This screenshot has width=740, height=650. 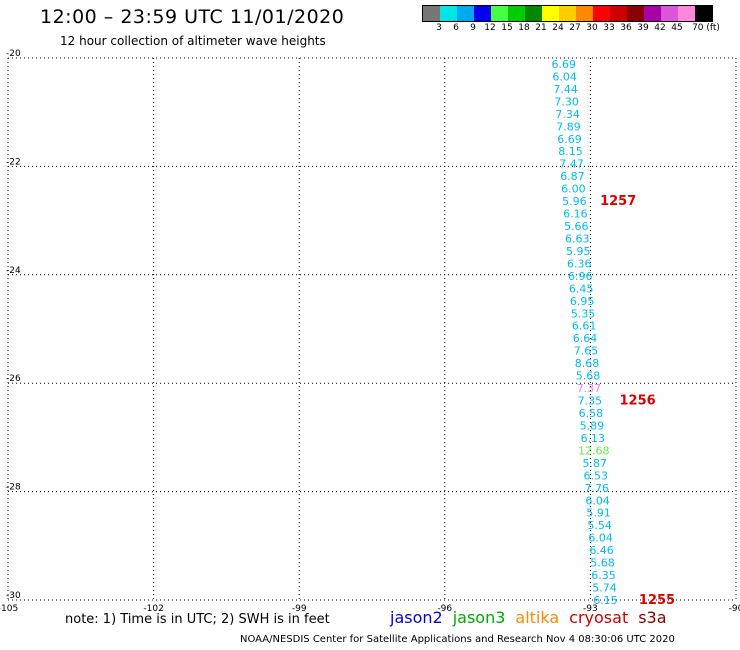 What do you see at coordinates (565, 89) in the screenshot?
I see `wave-height-label: 7.44` at bounding box center [565, 89].